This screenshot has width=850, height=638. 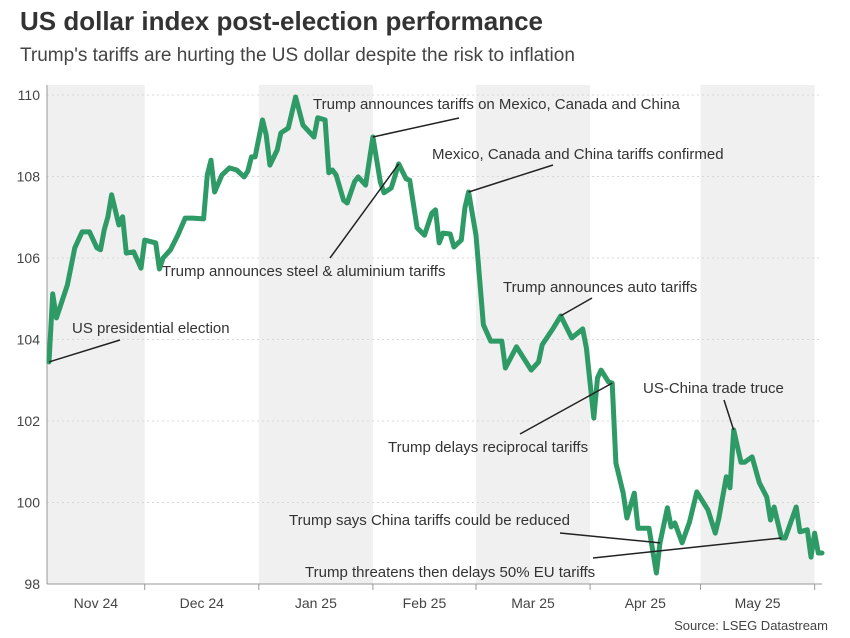 I want to click on annotation-label: US presidential election, so click(x=151, y=328).